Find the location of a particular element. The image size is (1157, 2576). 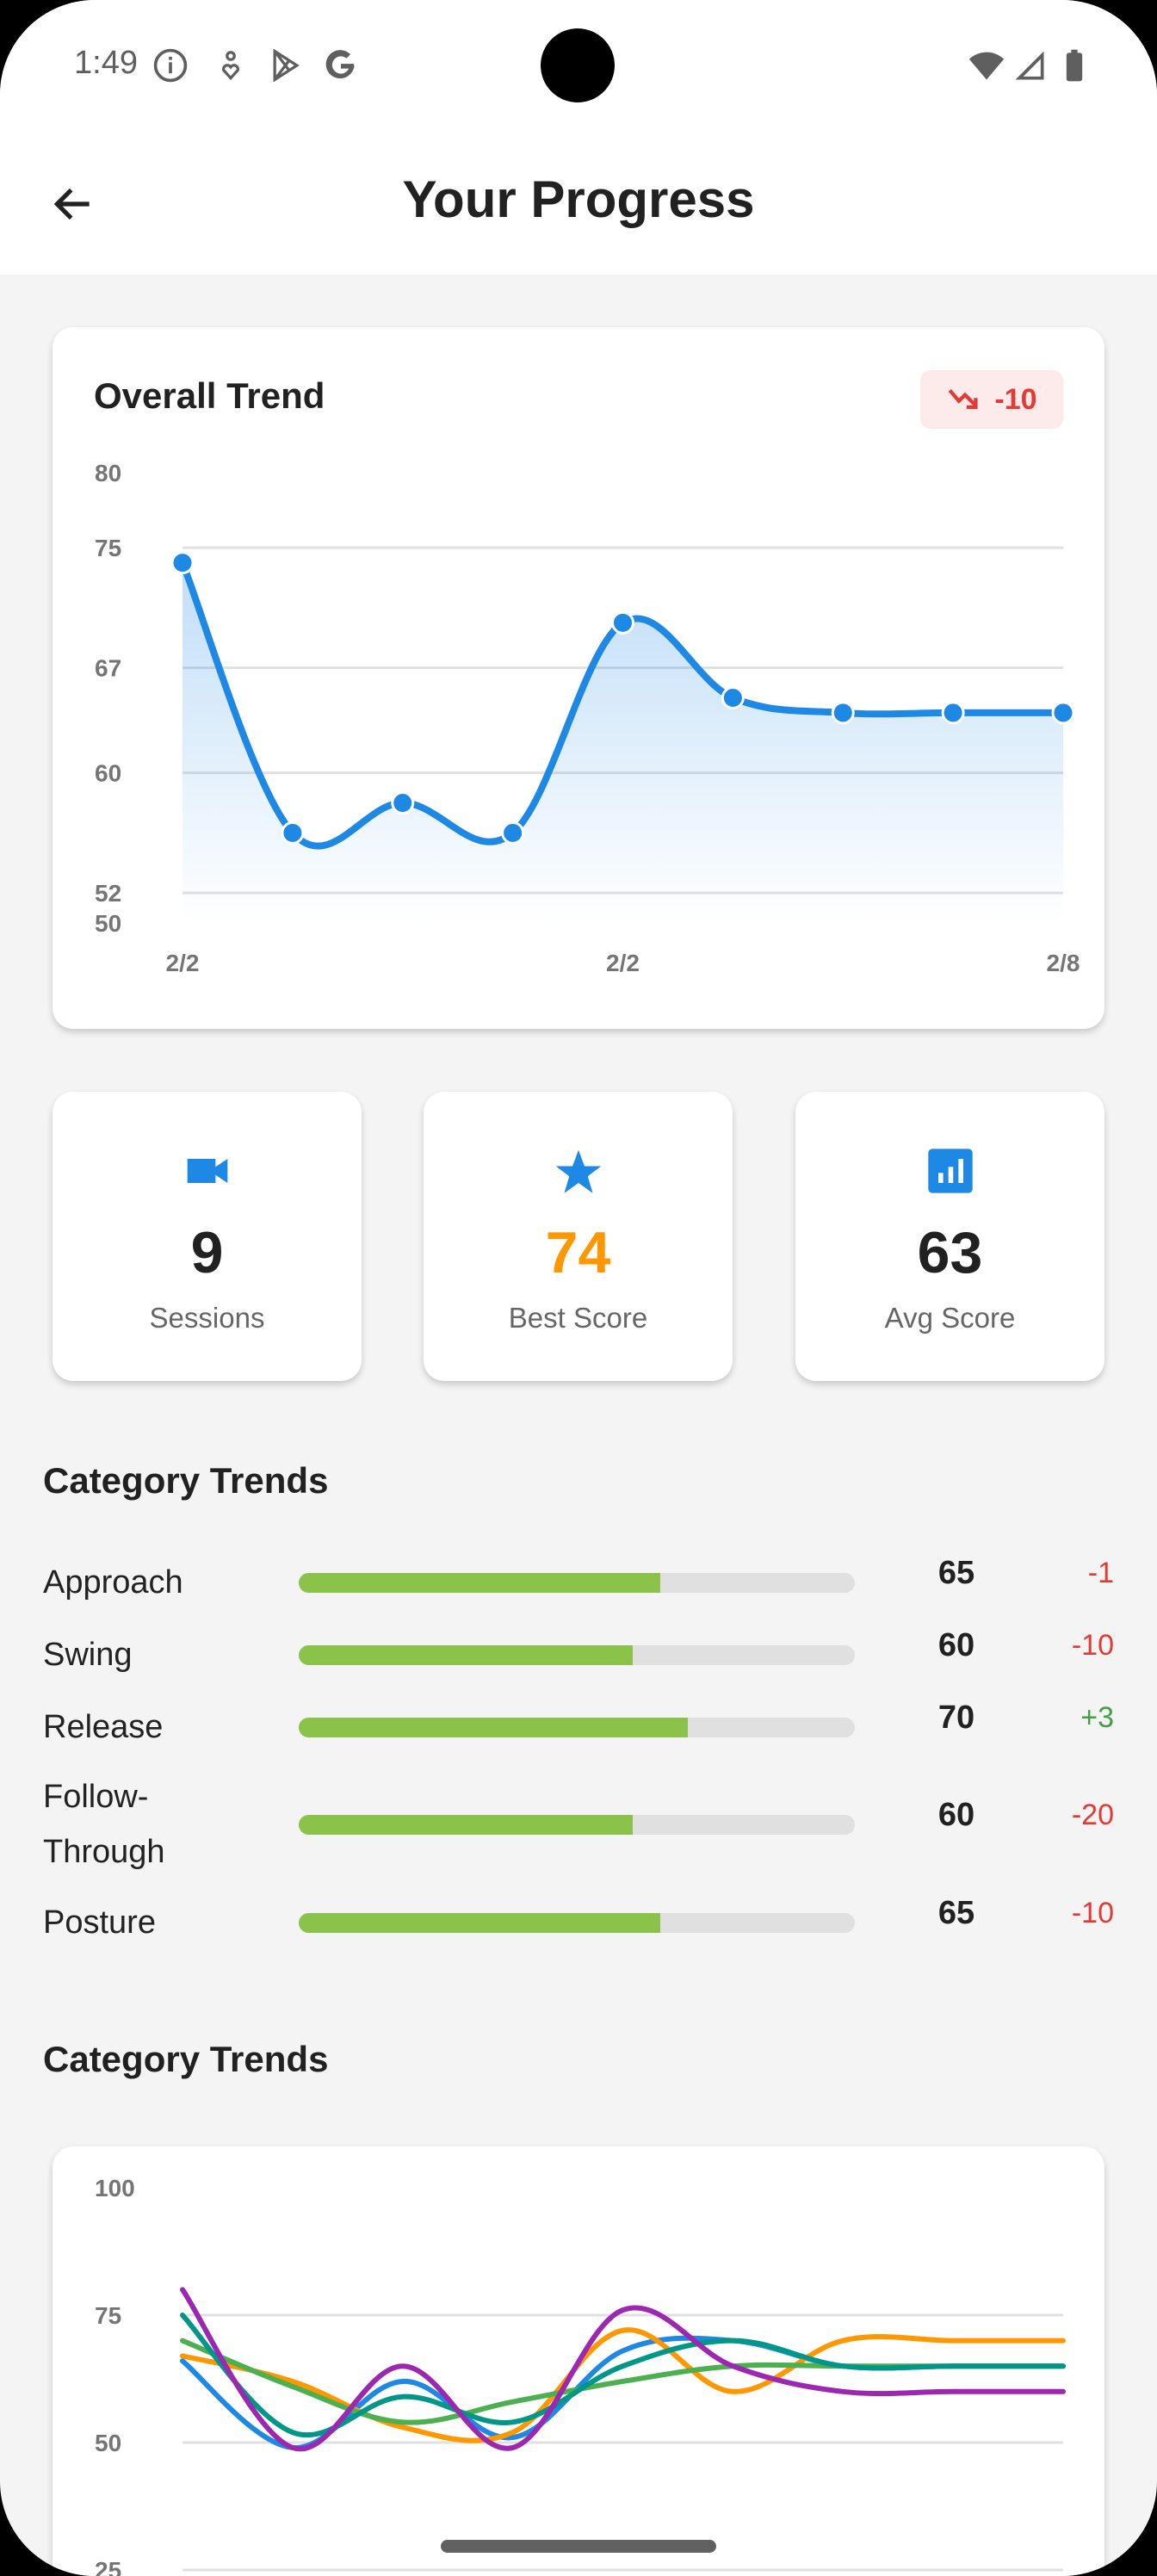

page-title: Your Progress is located at coordinates (579, 199).